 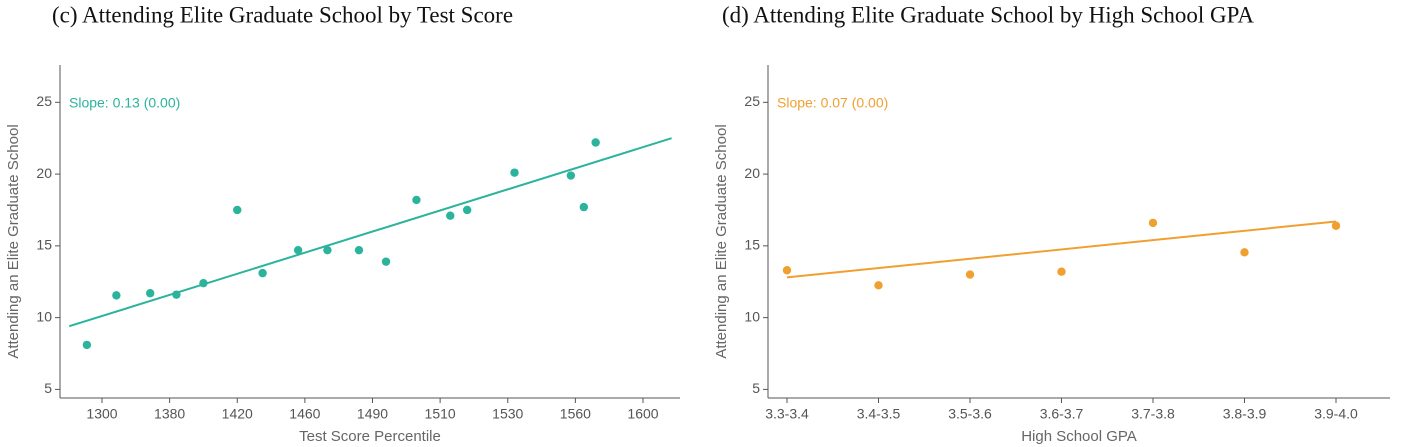 What do you see at coordinates (1079, 436) in the screenshot?
I see `x-axis-title: High School GPA` at bounding box center [1079, 436].